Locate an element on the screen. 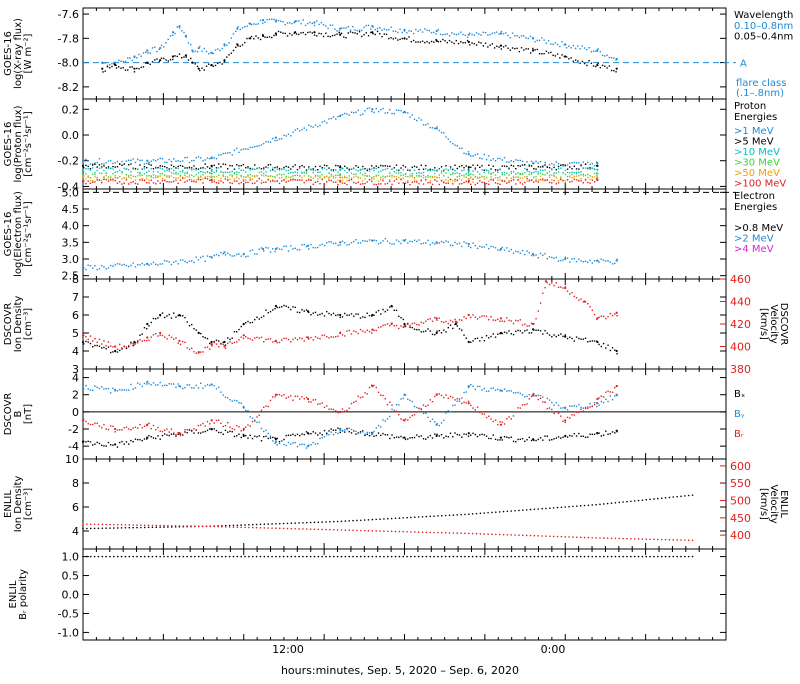  ytick-label: -8.0 is located at coordinates (68, 63).